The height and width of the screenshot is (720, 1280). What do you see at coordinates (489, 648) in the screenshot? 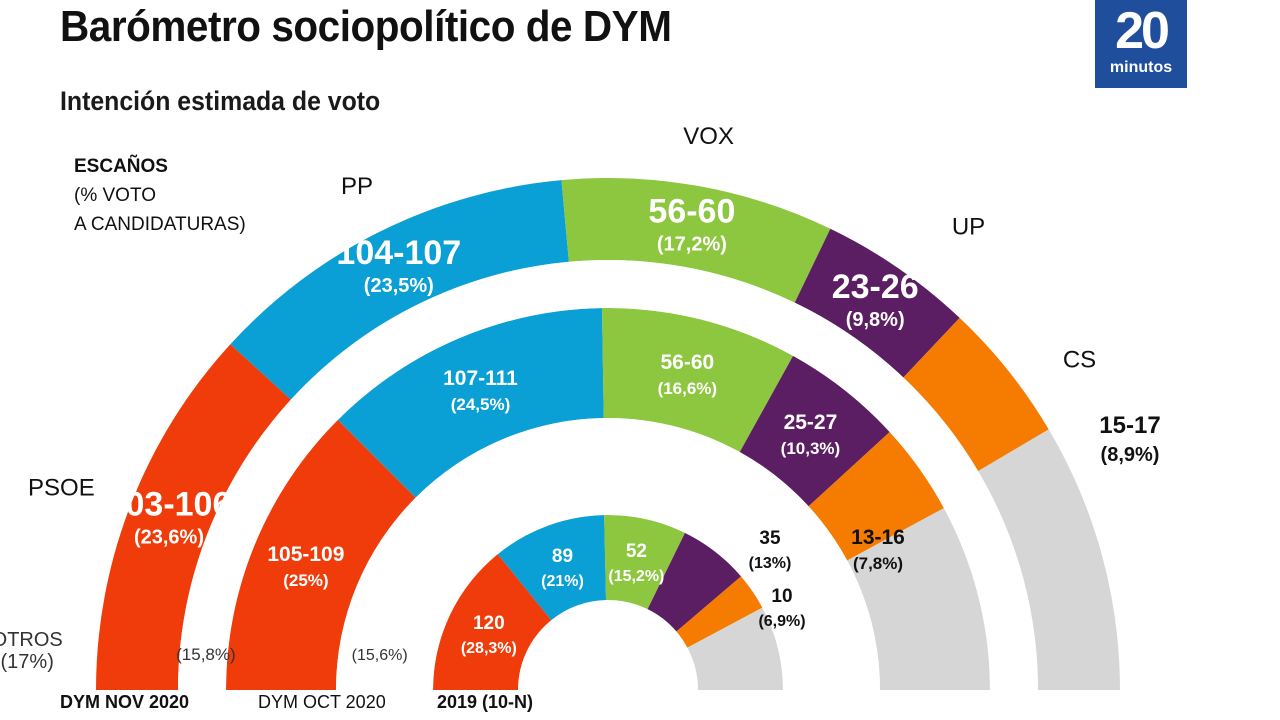
I see `pct-label-2019-10-n-psoe: (28,3%)` at bounding box center [489, 648].